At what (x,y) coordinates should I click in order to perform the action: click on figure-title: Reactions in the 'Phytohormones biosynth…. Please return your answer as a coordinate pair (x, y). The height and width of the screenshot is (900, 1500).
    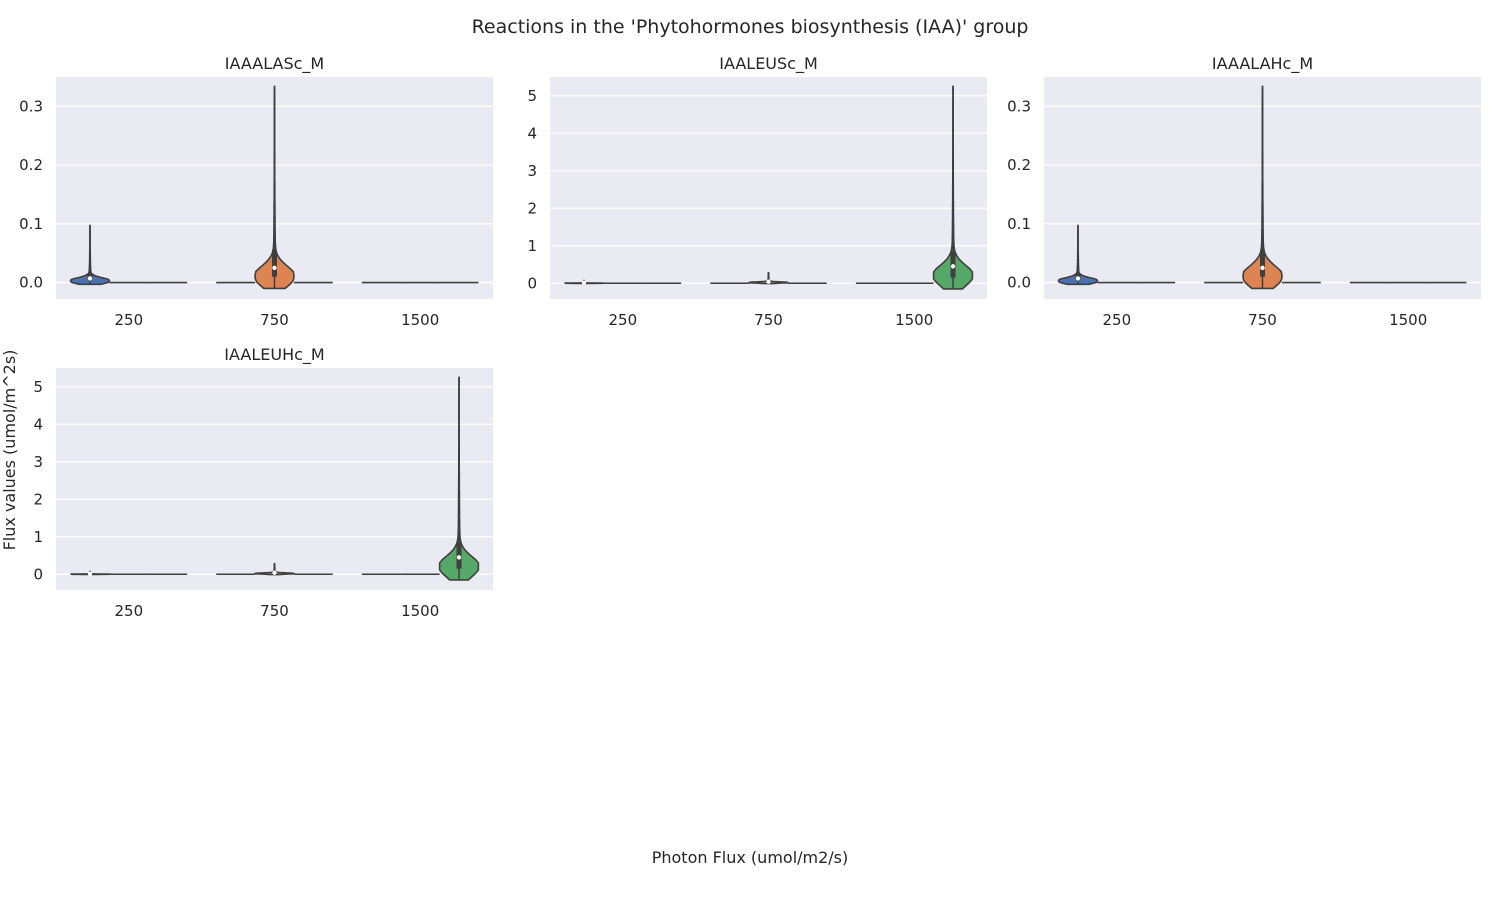
    Looking at the image, I should click on (750, 27).